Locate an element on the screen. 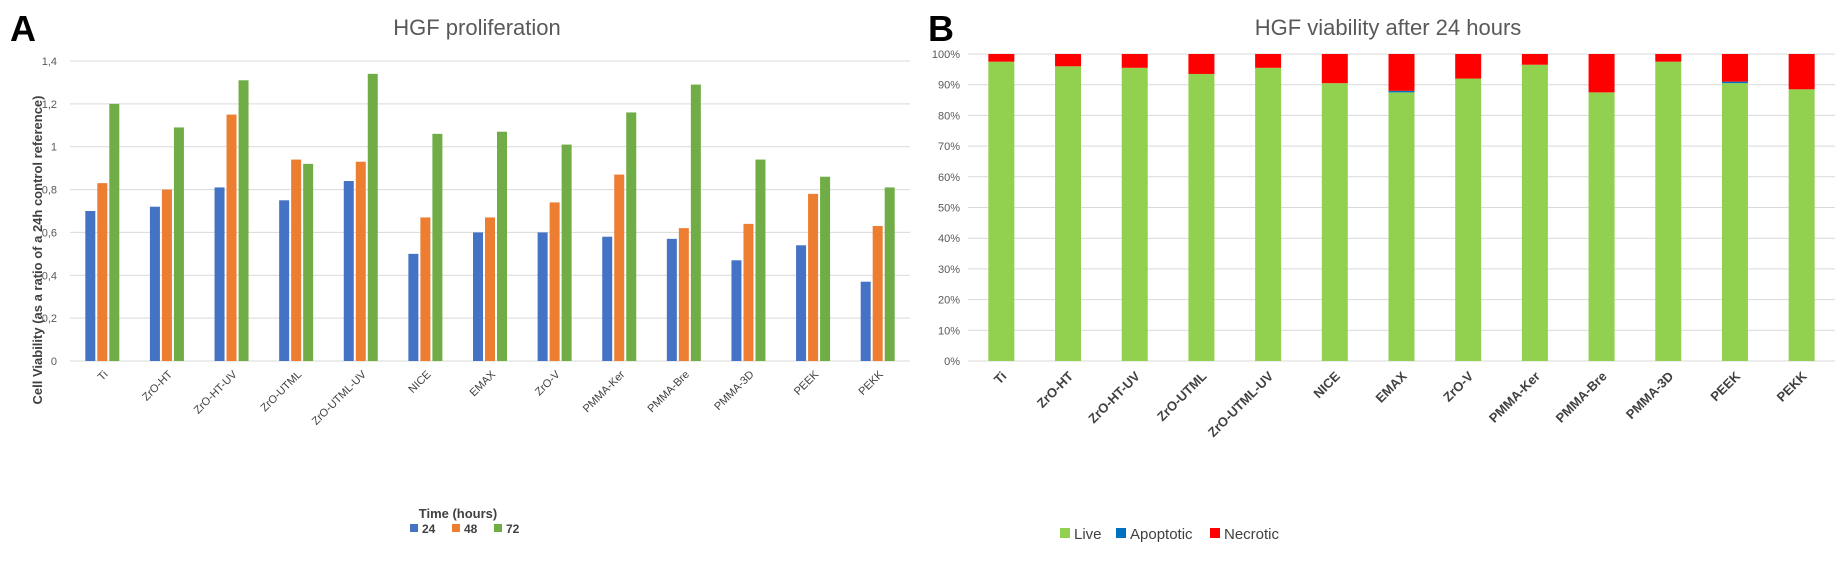  legend-swatch-live is located at coordinates (1065, 533).